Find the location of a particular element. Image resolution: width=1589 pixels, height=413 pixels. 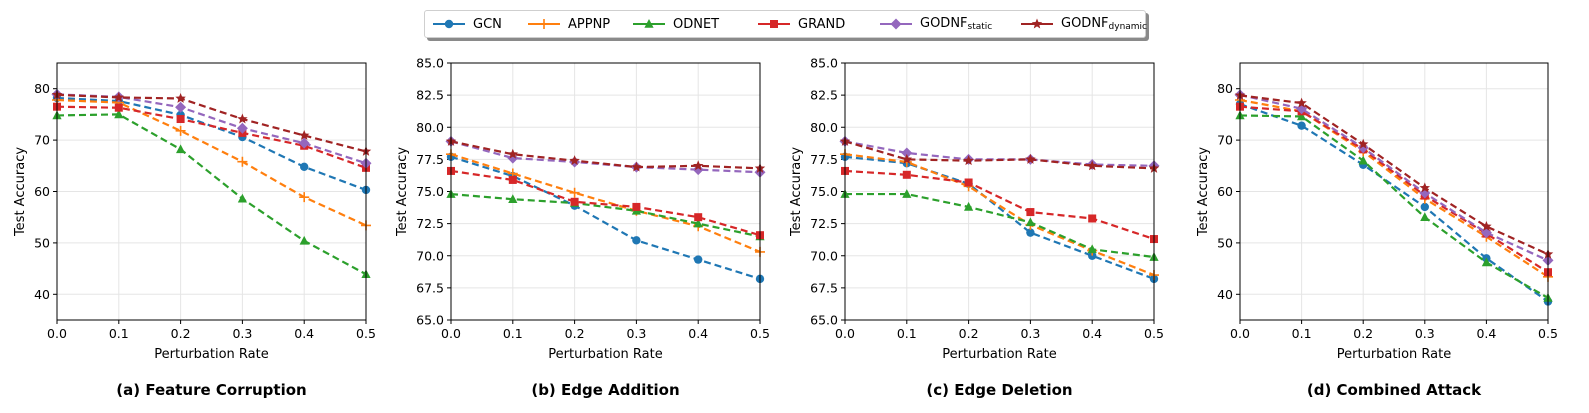

legend-entry: ODNET is located at coordinates (672, 24).